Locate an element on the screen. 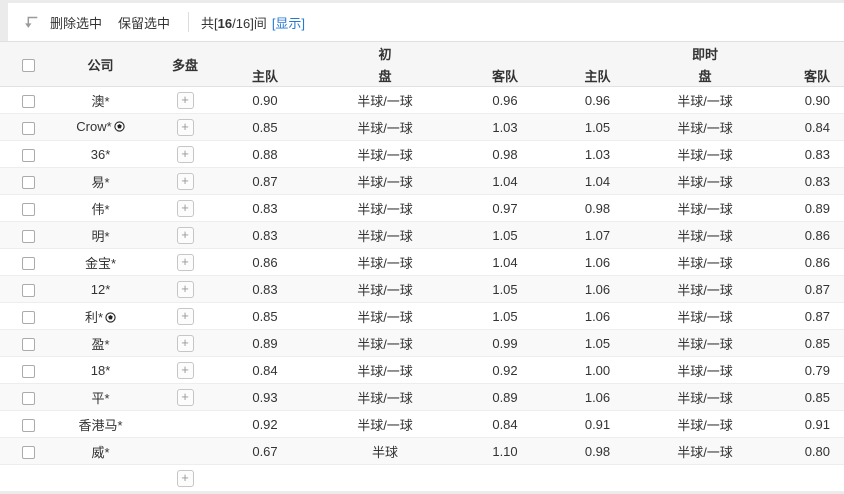 The height and width of the screenshot is (494, 844). count-rest: /16]间 is located at coordinates (249, 23).